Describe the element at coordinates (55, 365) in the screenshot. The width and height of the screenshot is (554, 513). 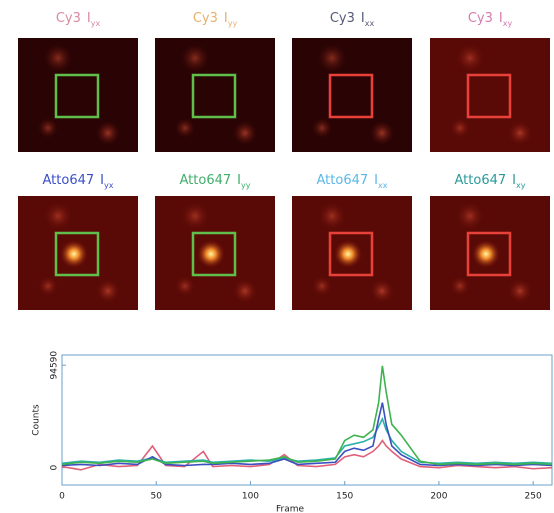
I see `y-tick-label: 94590` at that location.